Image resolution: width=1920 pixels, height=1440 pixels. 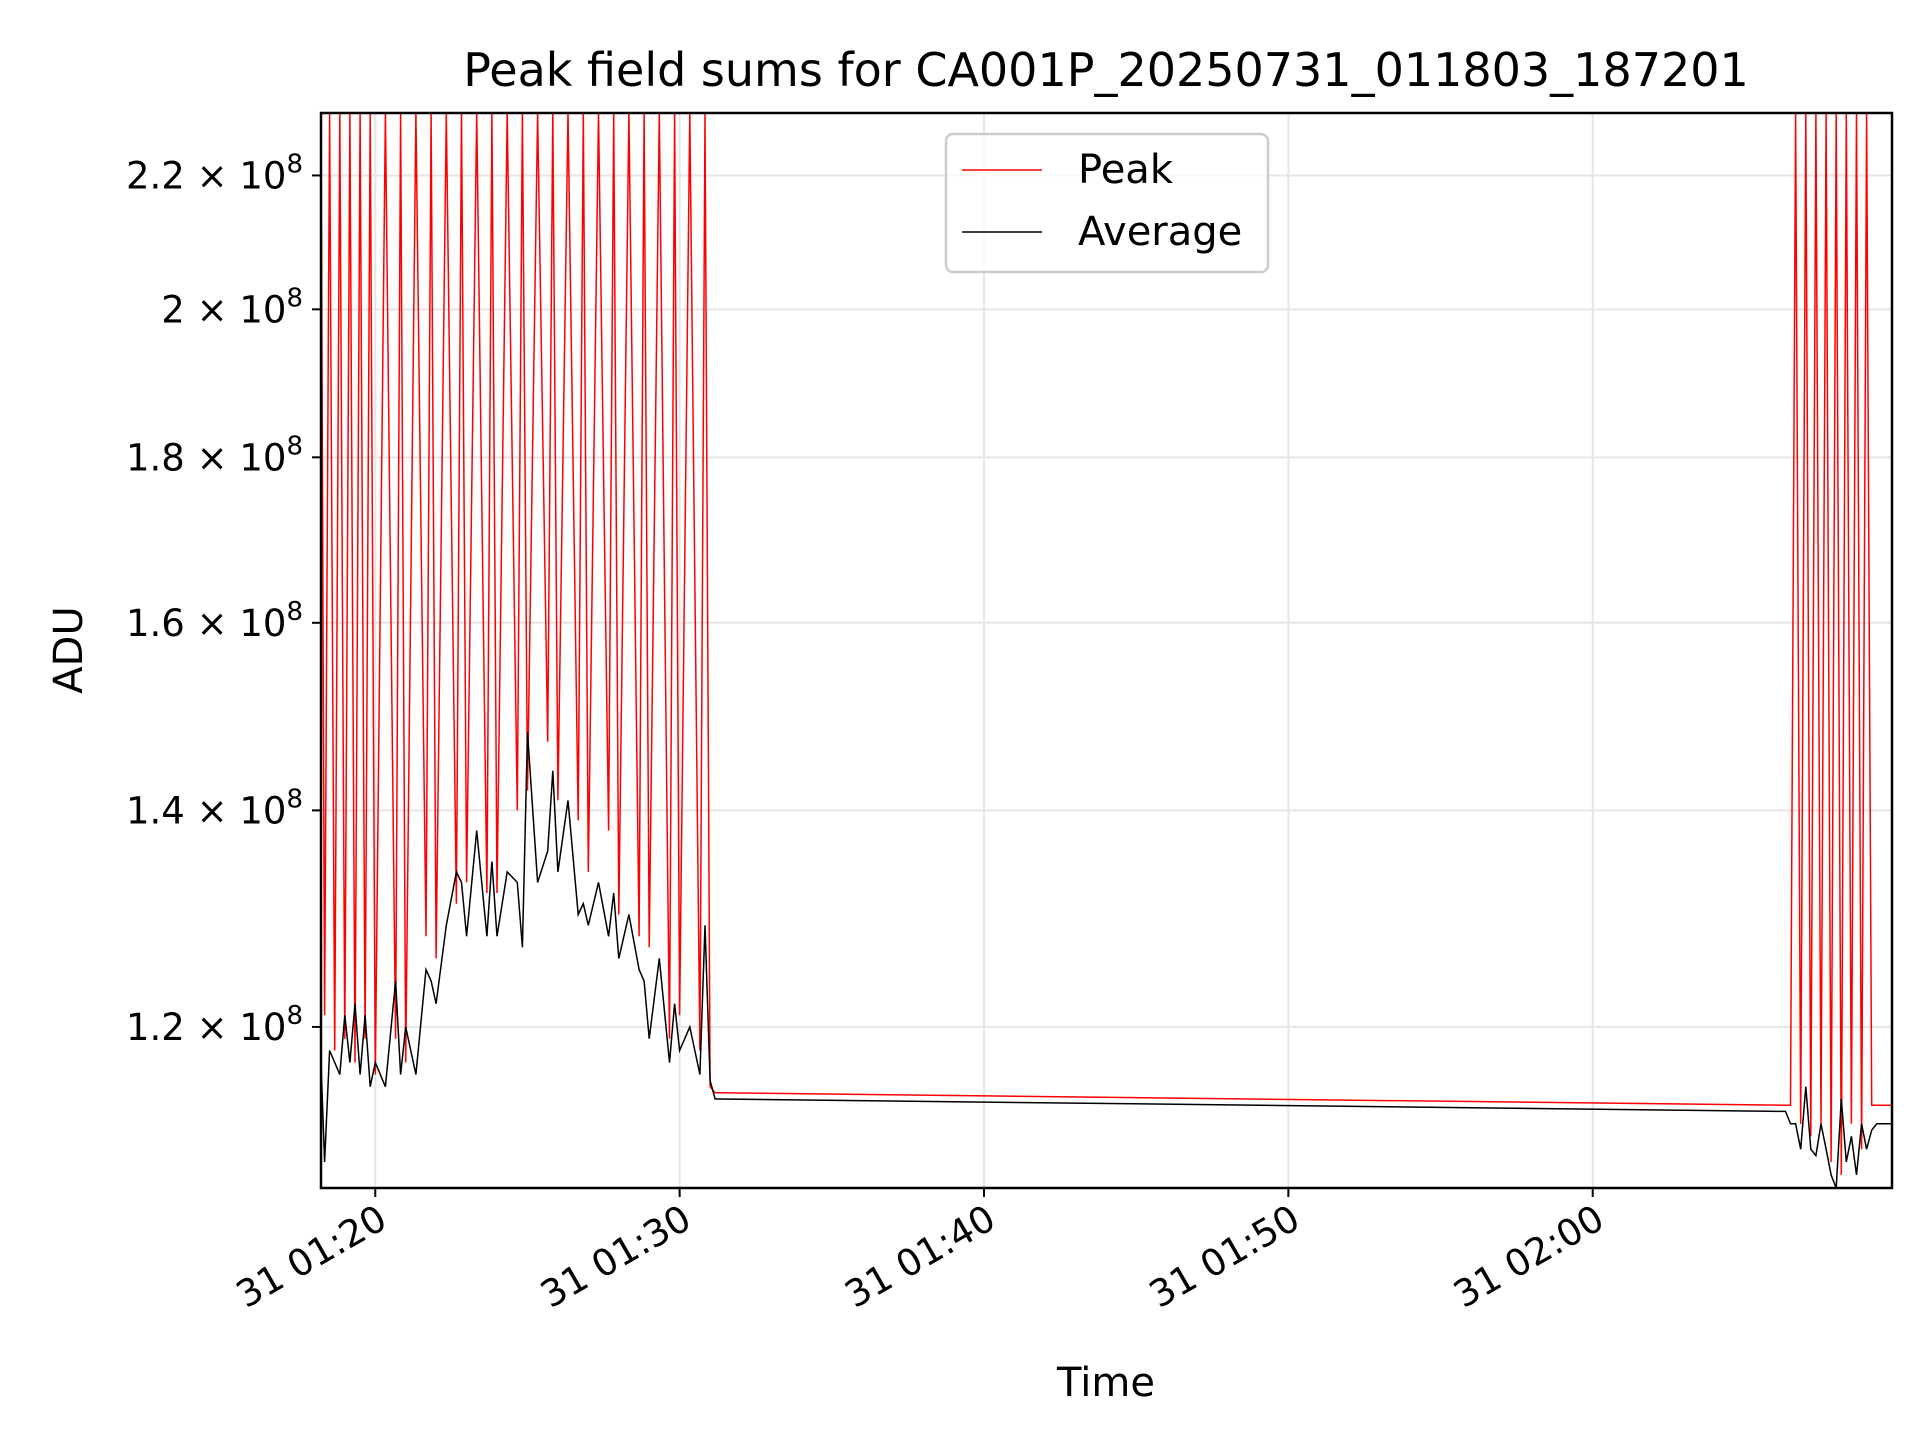 I want to click on x-ticks: 31 01:20 31 01:30 31 01:40 31 01:50 31 02:00, so click(x=920, y=1252).